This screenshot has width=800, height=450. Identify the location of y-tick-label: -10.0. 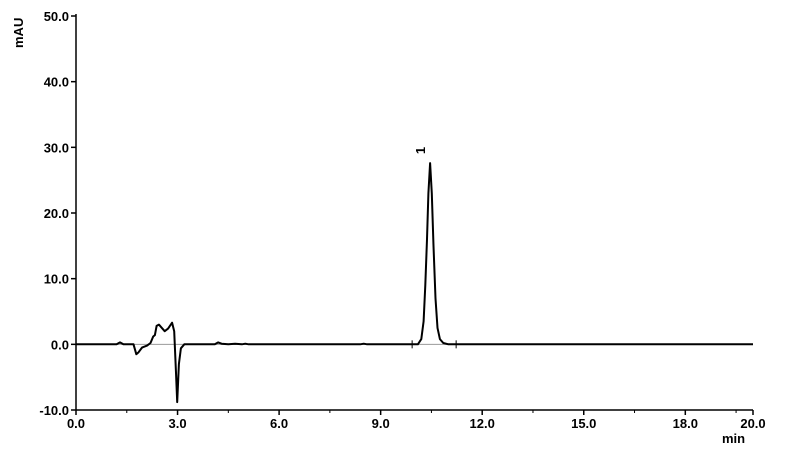
(54, 410).